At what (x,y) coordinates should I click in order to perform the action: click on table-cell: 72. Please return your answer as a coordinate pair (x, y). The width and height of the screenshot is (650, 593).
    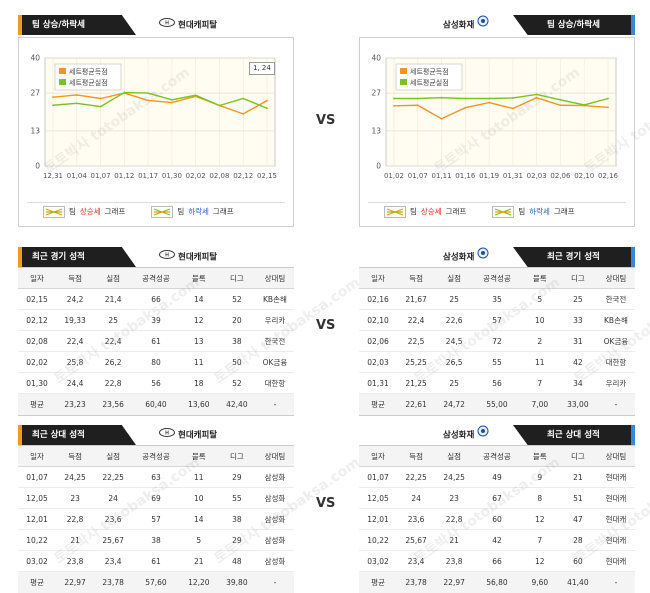
    Looking at the image, I should click on (497, 341).